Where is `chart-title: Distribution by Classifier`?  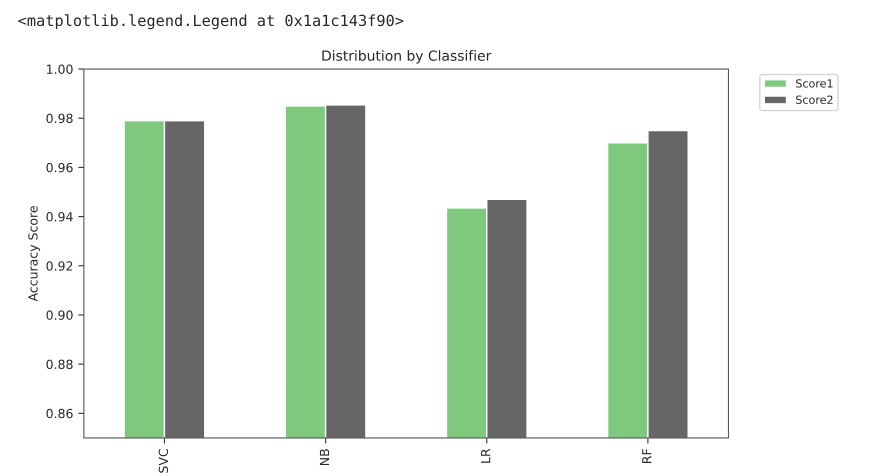 chart-title: Distribution by Classifier is located at coordinates (407, 57).